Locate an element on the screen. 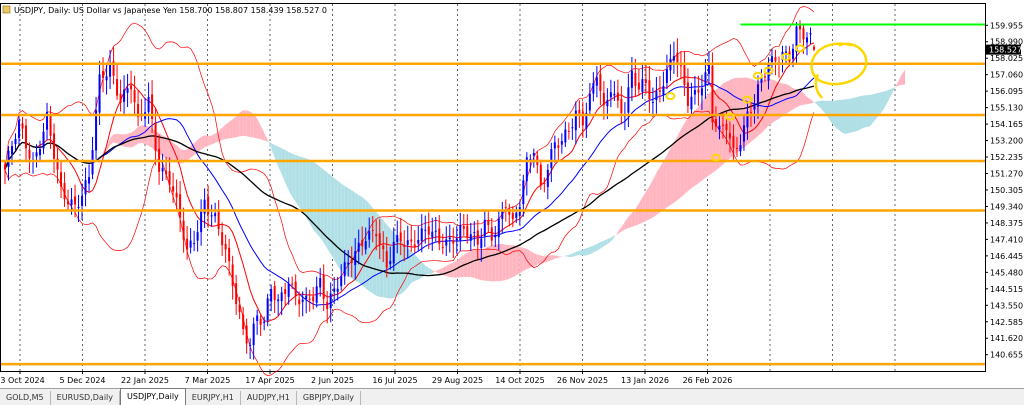  tab-audjpy-h1: AUDJPY,H1 is located at coordinates (269, 398).